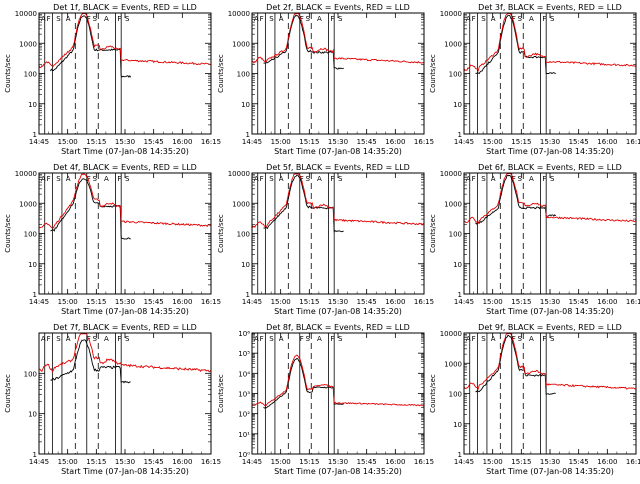  What do you see at coordinates (244, 395) in the screenshot?
I see `y-tick-label: 10³` at bounding box center [244, 395].